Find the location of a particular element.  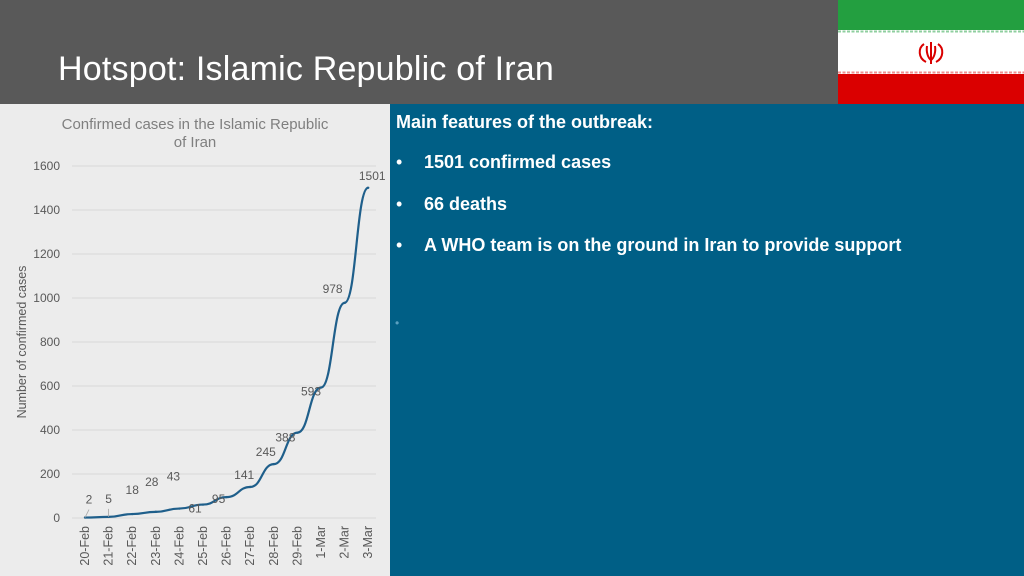

info-heading: Main features of the outbreak: is located at coordinates (525, 122).